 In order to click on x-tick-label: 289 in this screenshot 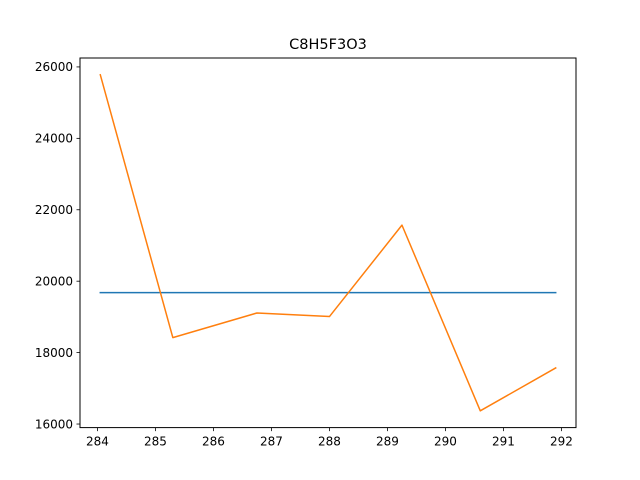, I will do `click(387, 442)`.